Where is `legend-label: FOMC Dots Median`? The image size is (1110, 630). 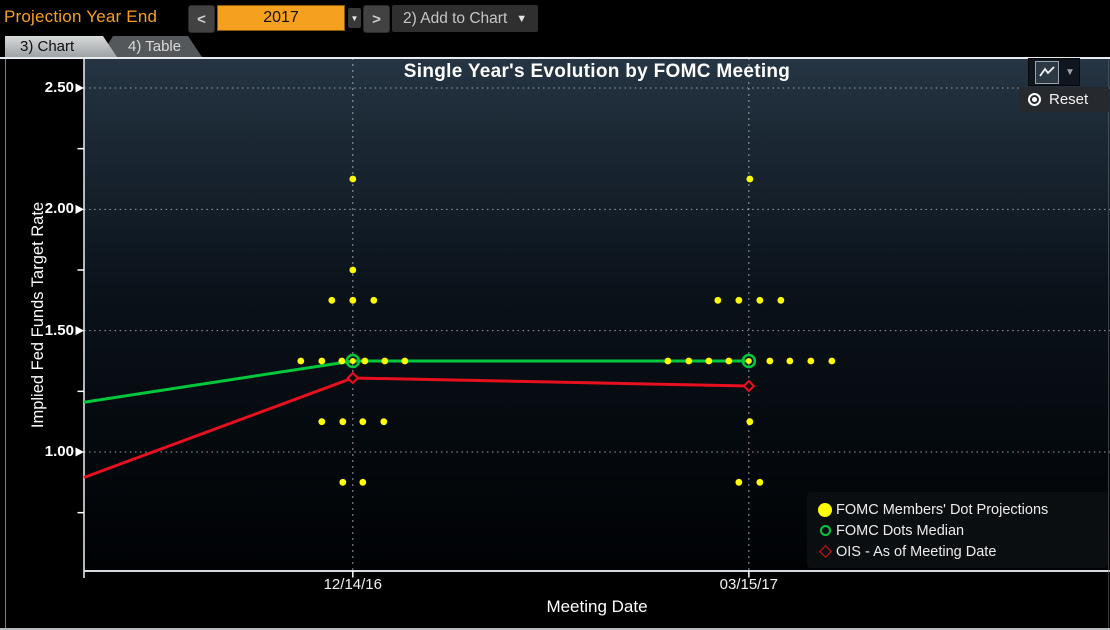
legend-label: FOMC Dots Median is located at coordinates (900, 530).